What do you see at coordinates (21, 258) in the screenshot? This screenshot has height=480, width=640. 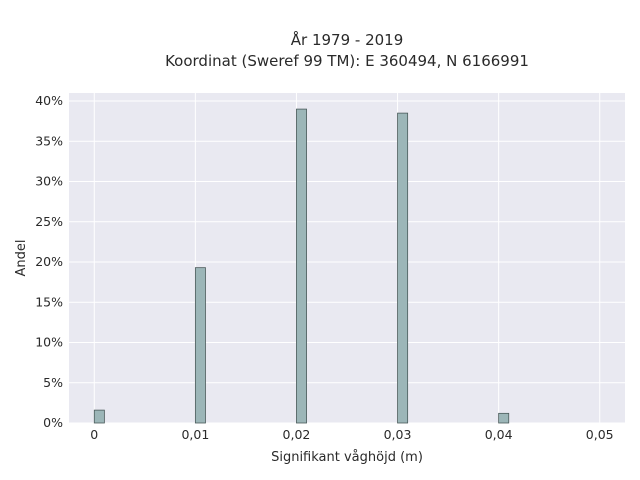 I see `y-axis-label: Andel` at bounding box center [21, 258].